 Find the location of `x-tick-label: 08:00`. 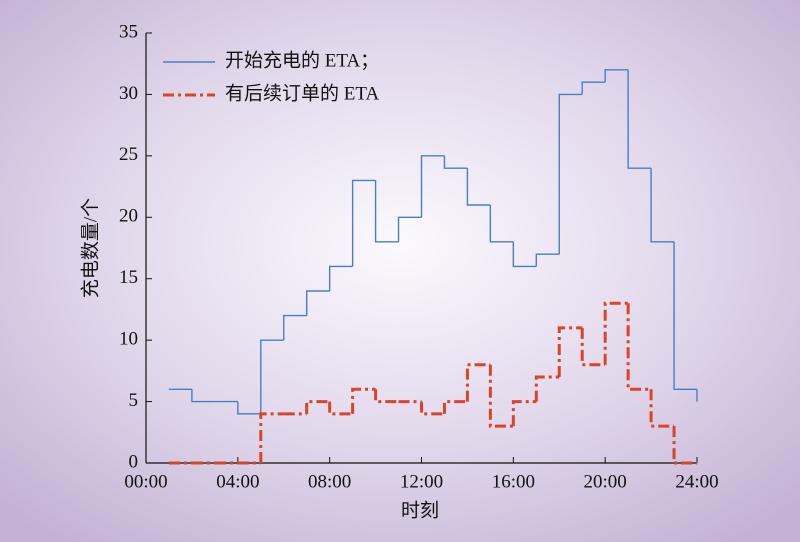

x-tick-label: 08:00 is located at coordinates (329, 481).